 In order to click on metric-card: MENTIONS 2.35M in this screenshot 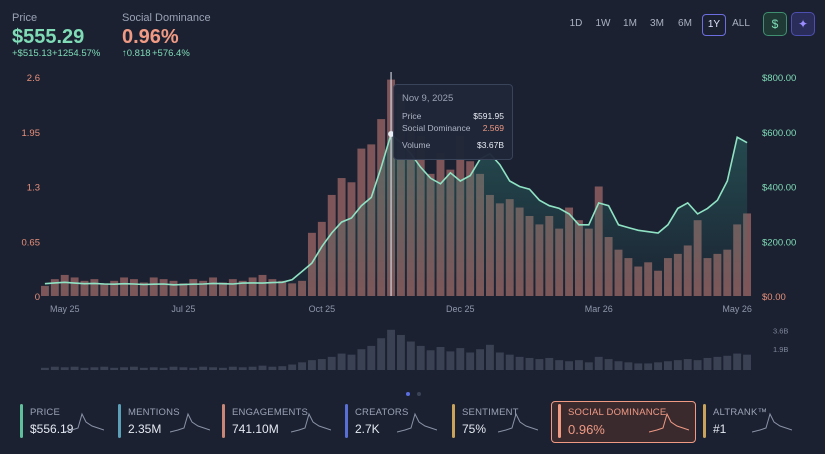, I will do `click(167, 422)`.